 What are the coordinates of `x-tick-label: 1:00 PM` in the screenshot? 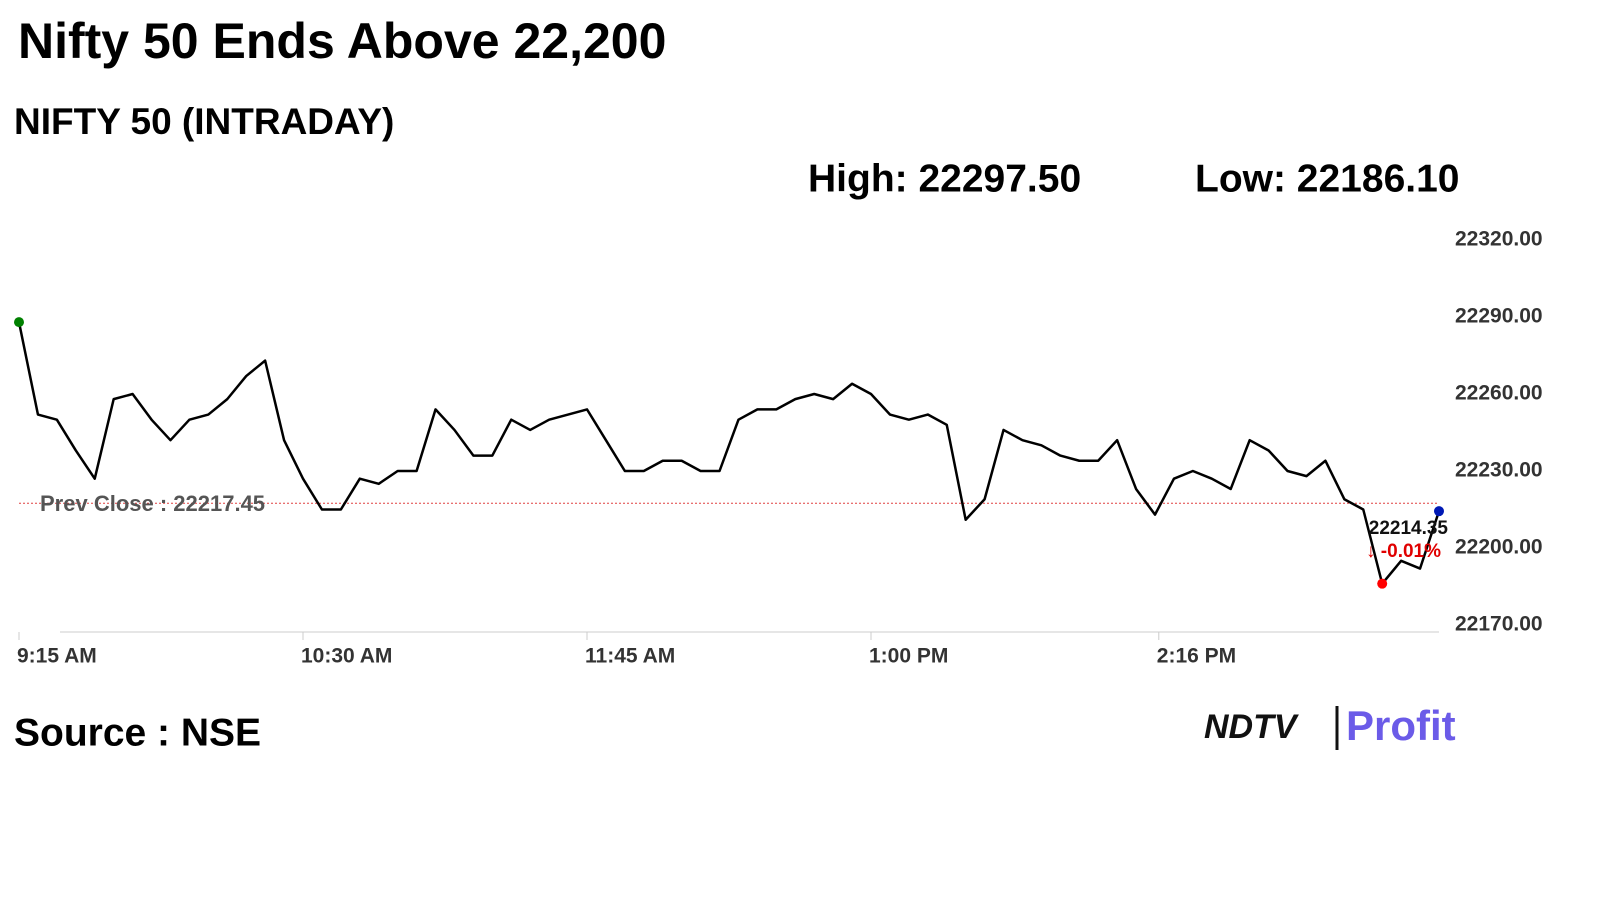 It's located at (908, 656).